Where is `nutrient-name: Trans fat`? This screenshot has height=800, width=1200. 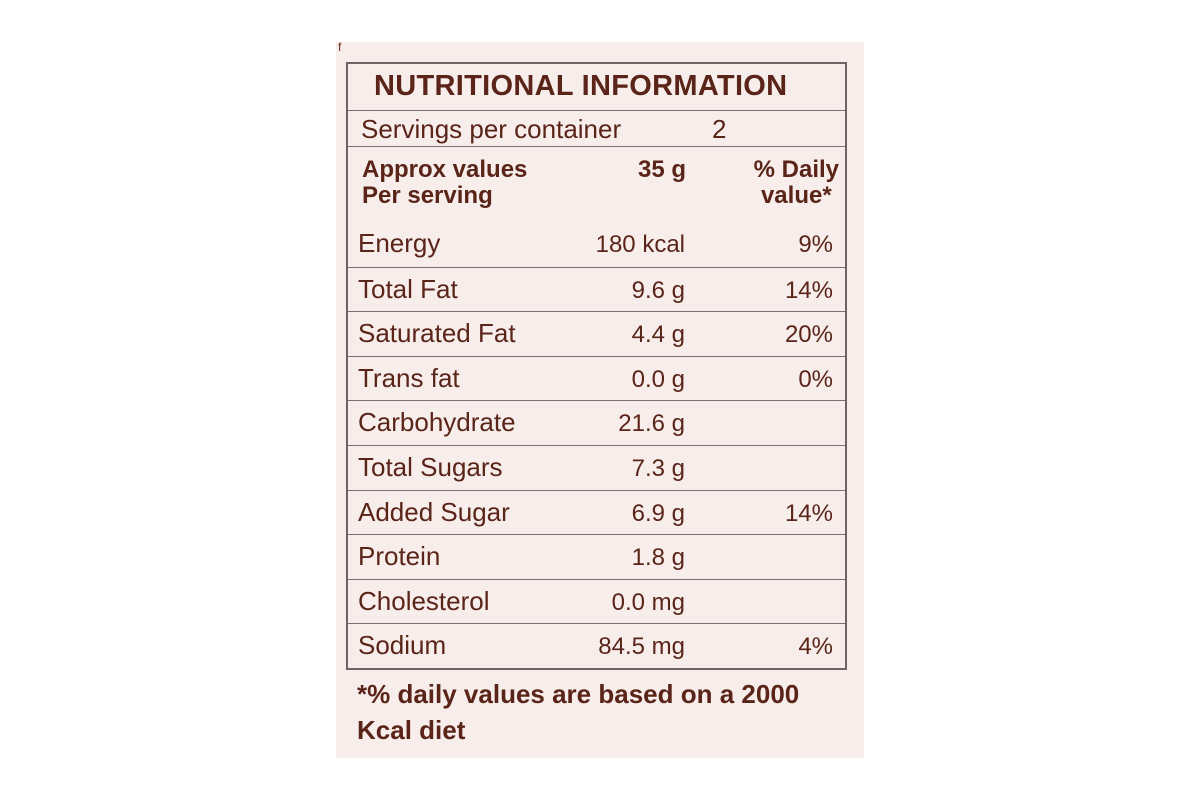 nutrient-name: Trans fat is located at coordinates (409, 377).